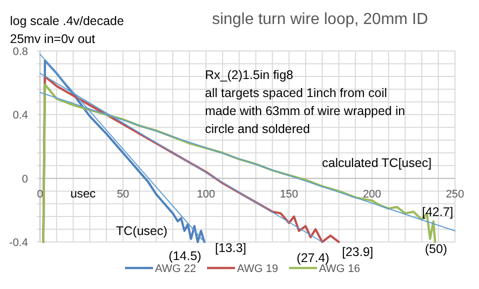 The image size is (479, 289). What do you see at coordinates (230, 248) in the screenshot?
I see `annotation: [13.3]` at bounding box center [230, 248].